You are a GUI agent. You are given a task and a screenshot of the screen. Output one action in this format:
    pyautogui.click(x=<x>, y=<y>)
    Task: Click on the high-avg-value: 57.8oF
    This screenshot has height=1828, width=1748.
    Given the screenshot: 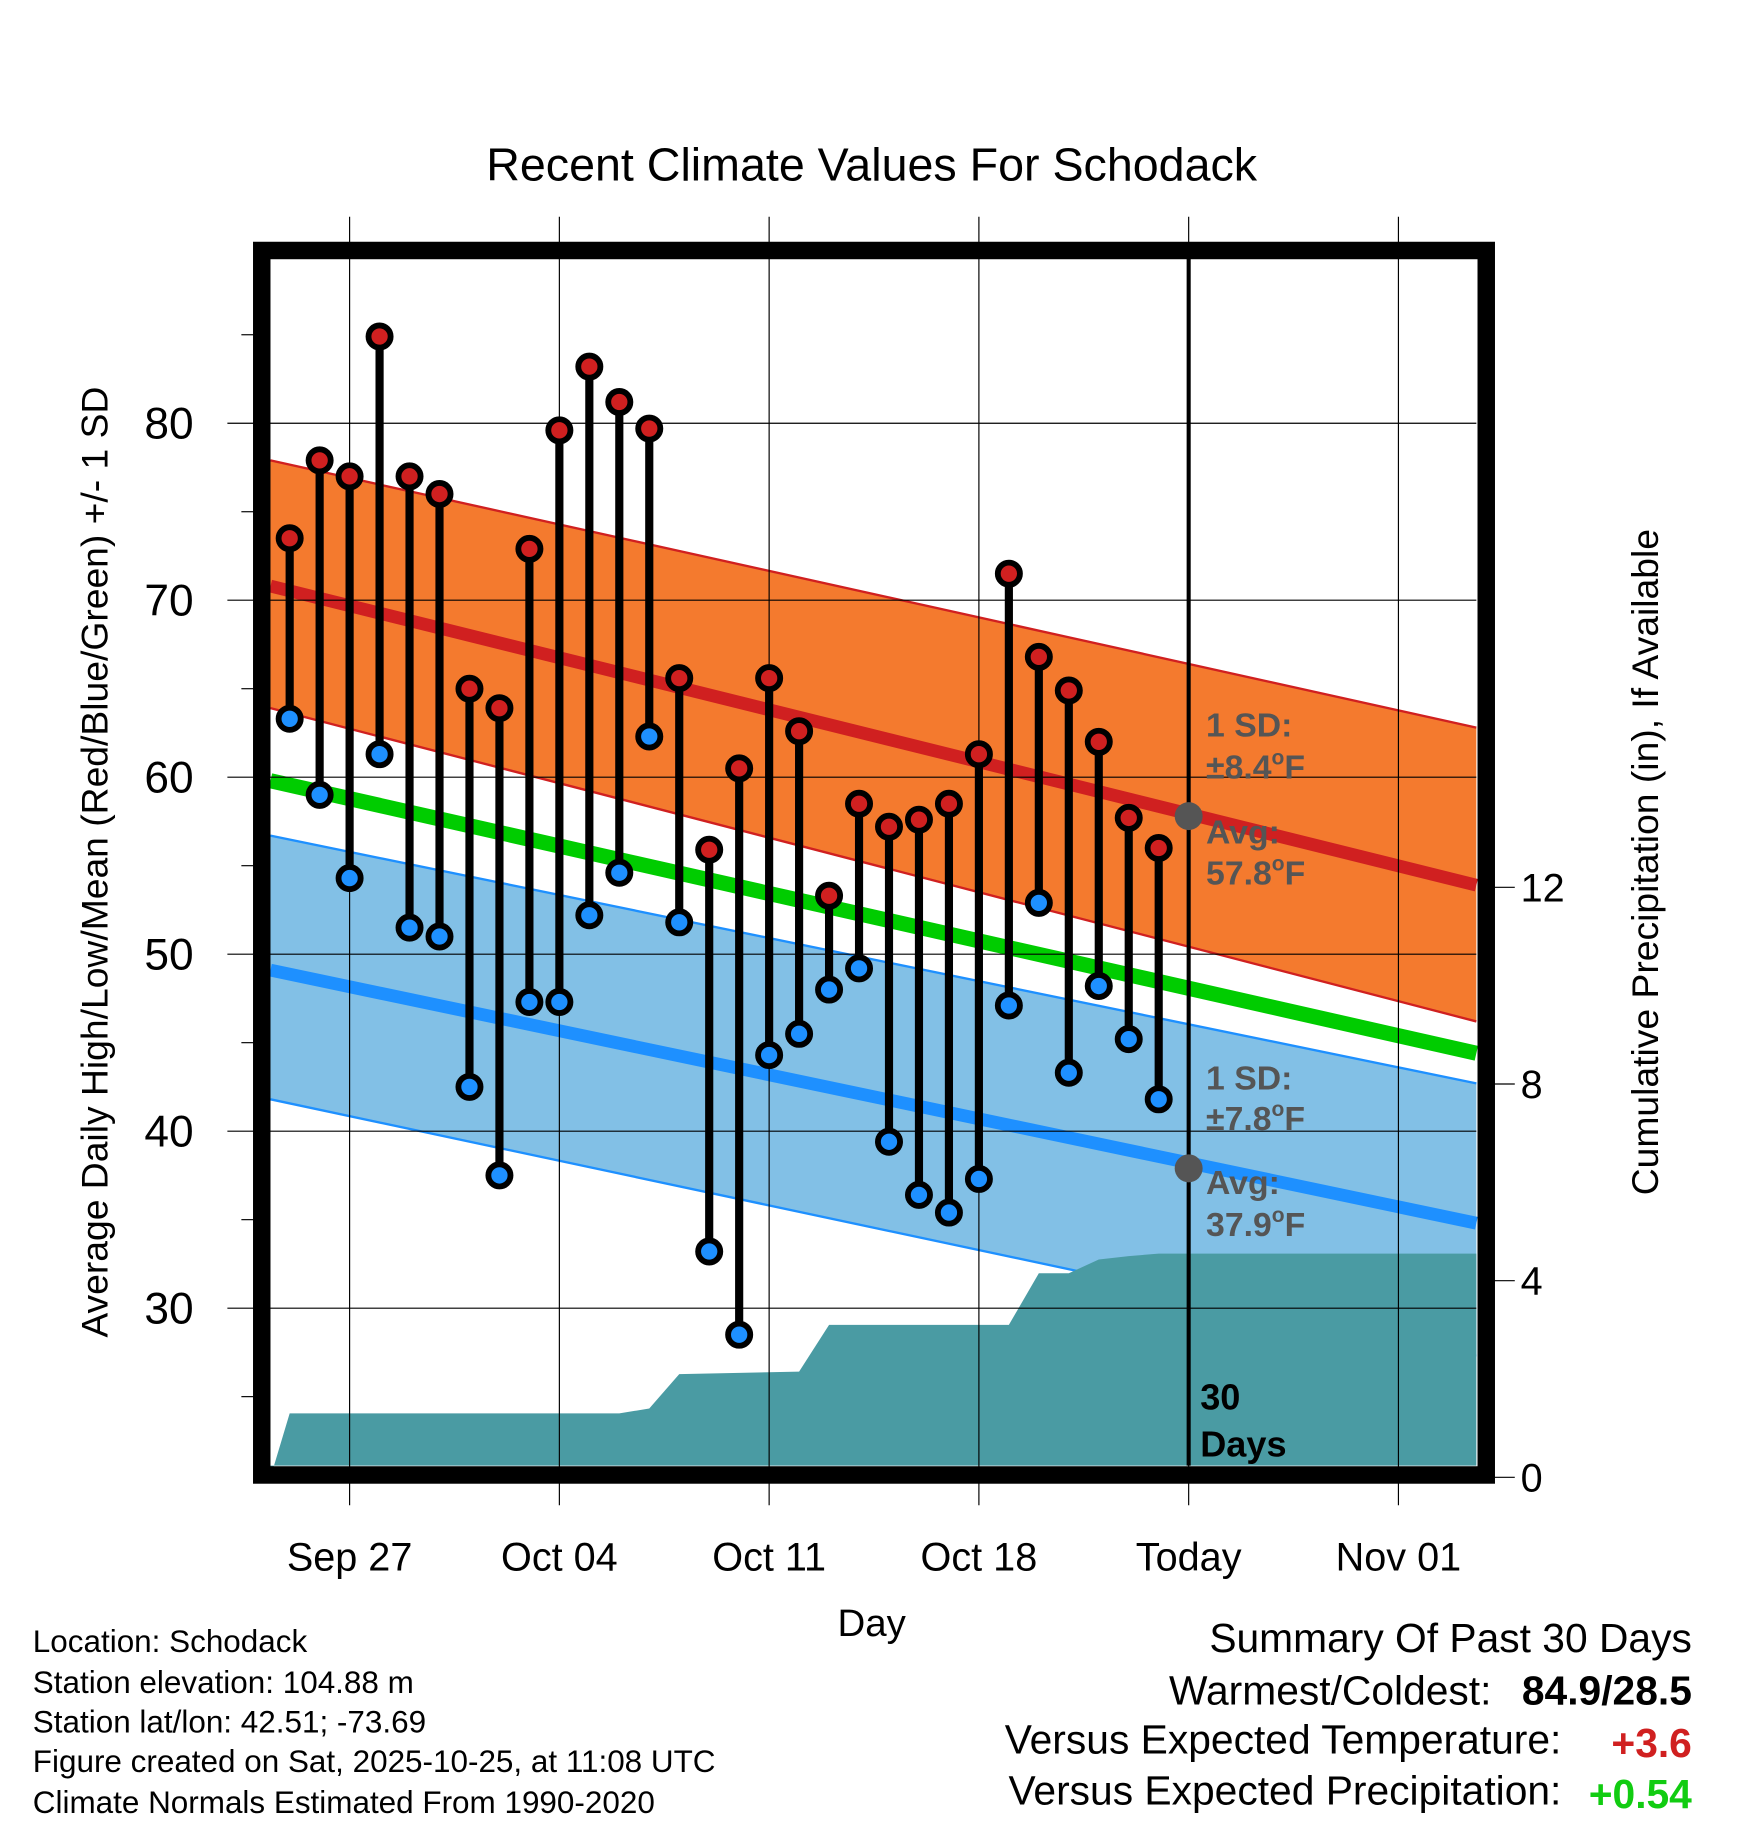 What is the action you would take?
    pyautogui.click(x=1255, y=872)
    